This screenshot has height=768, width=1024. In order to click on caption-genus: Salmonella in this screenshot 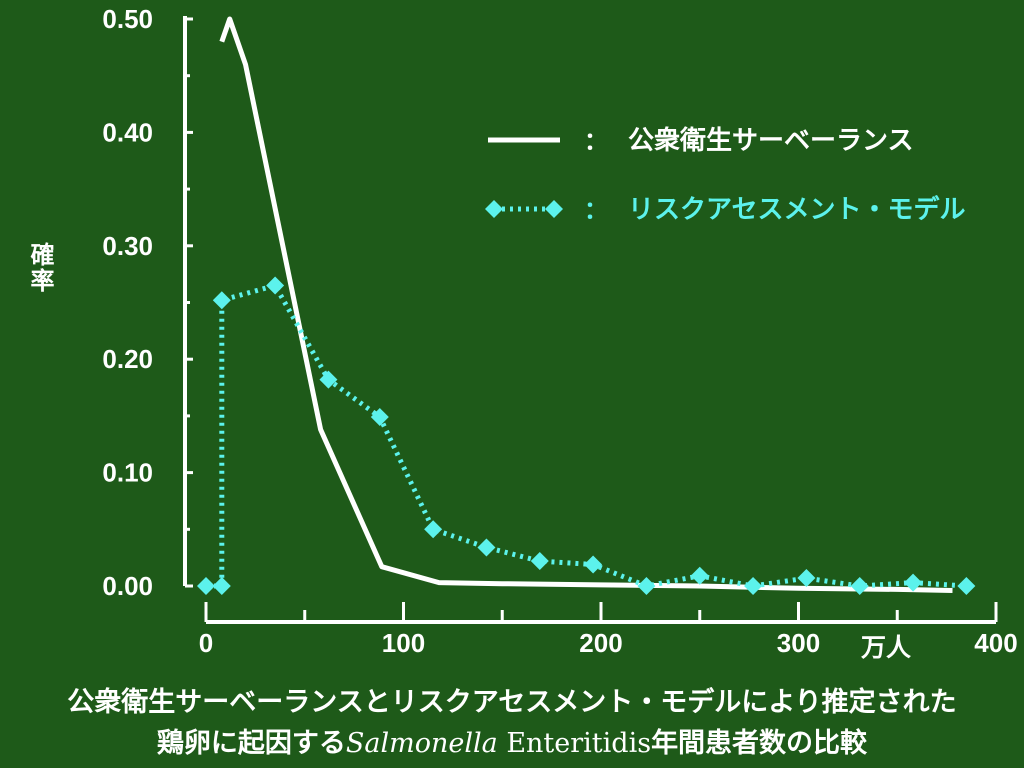, I will do `click(421, 743)`.